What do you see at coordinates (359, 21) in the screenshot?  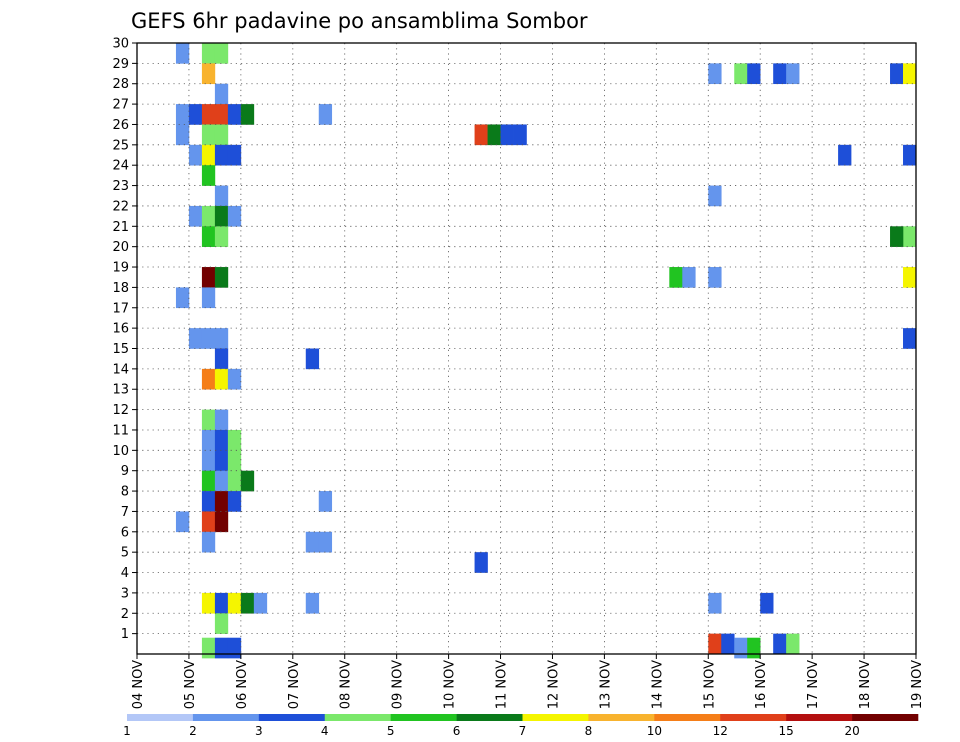 I see `chart-title: GEFS 6hr padavine po ansamblima Sombor` at bounding box center [359, 21].